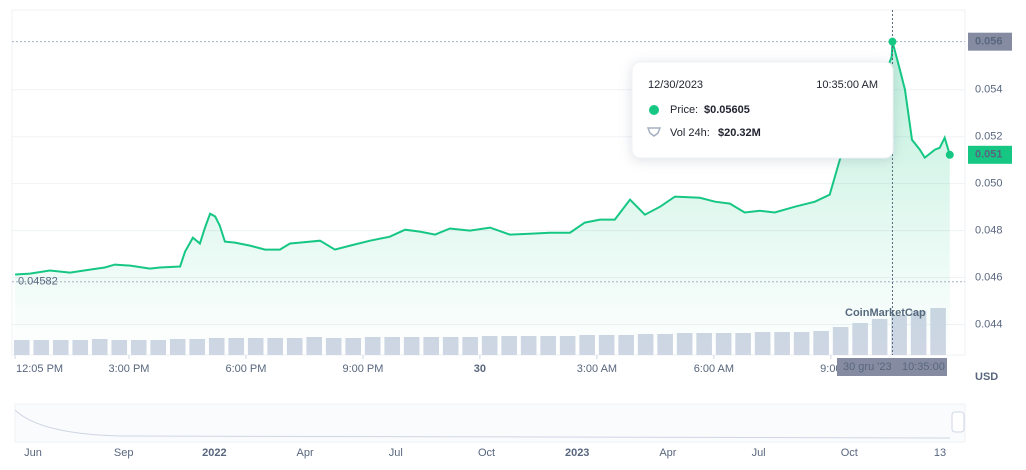 The height and width of the screenshot is (470, 1026). I want to click on tooltip-price-label: Price:, so click(684, 110).